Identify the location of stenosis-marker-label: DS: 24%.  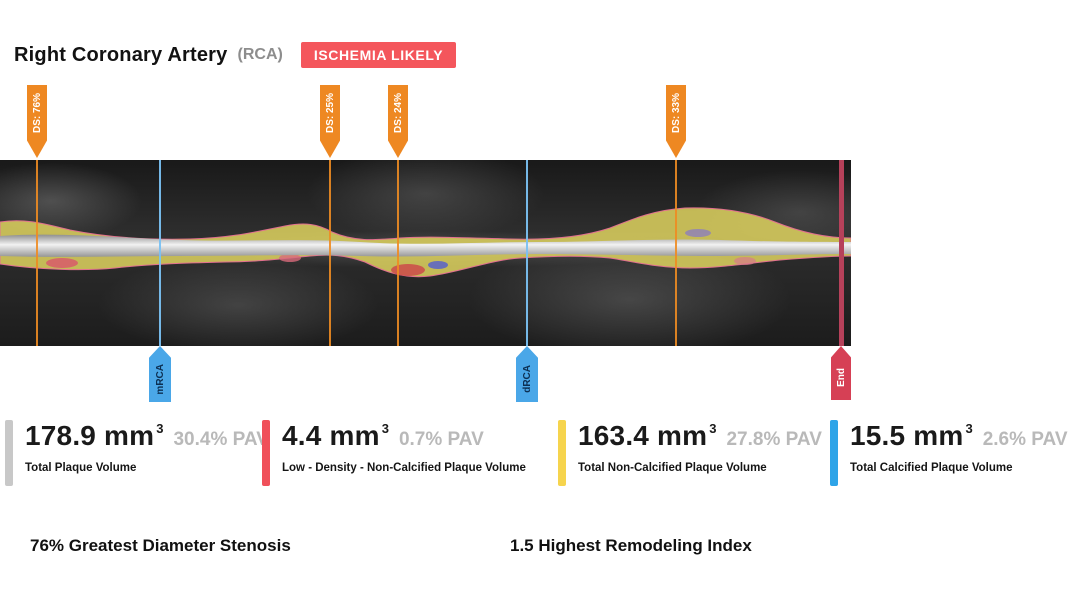
(398, 113).